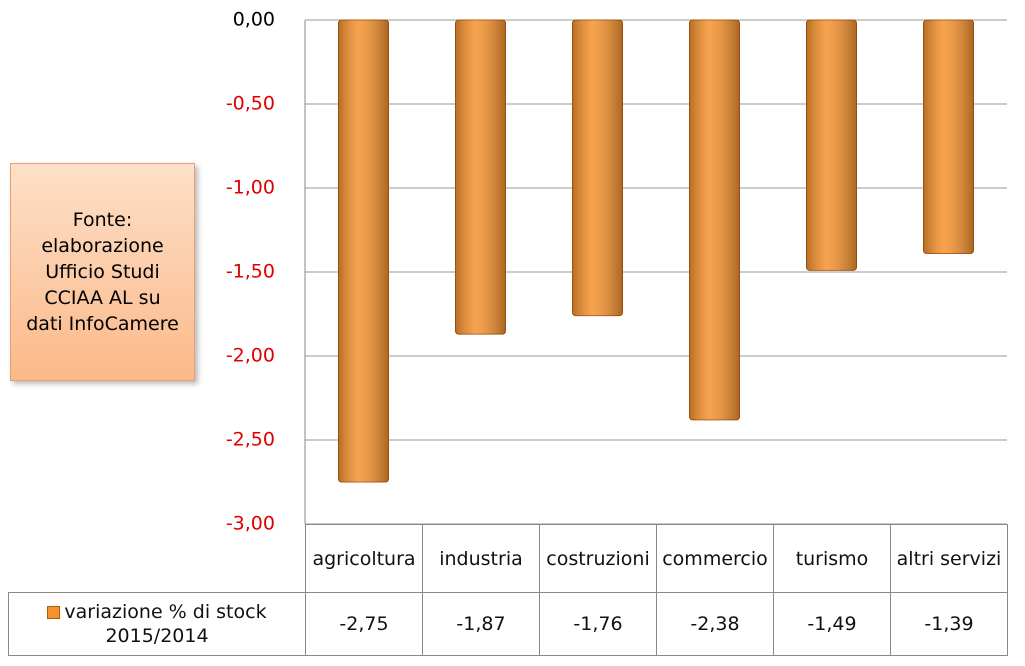 This screenshot has width=1025, height=666. I want to click on x-tick-label: costruzioni, so click(598, 558).